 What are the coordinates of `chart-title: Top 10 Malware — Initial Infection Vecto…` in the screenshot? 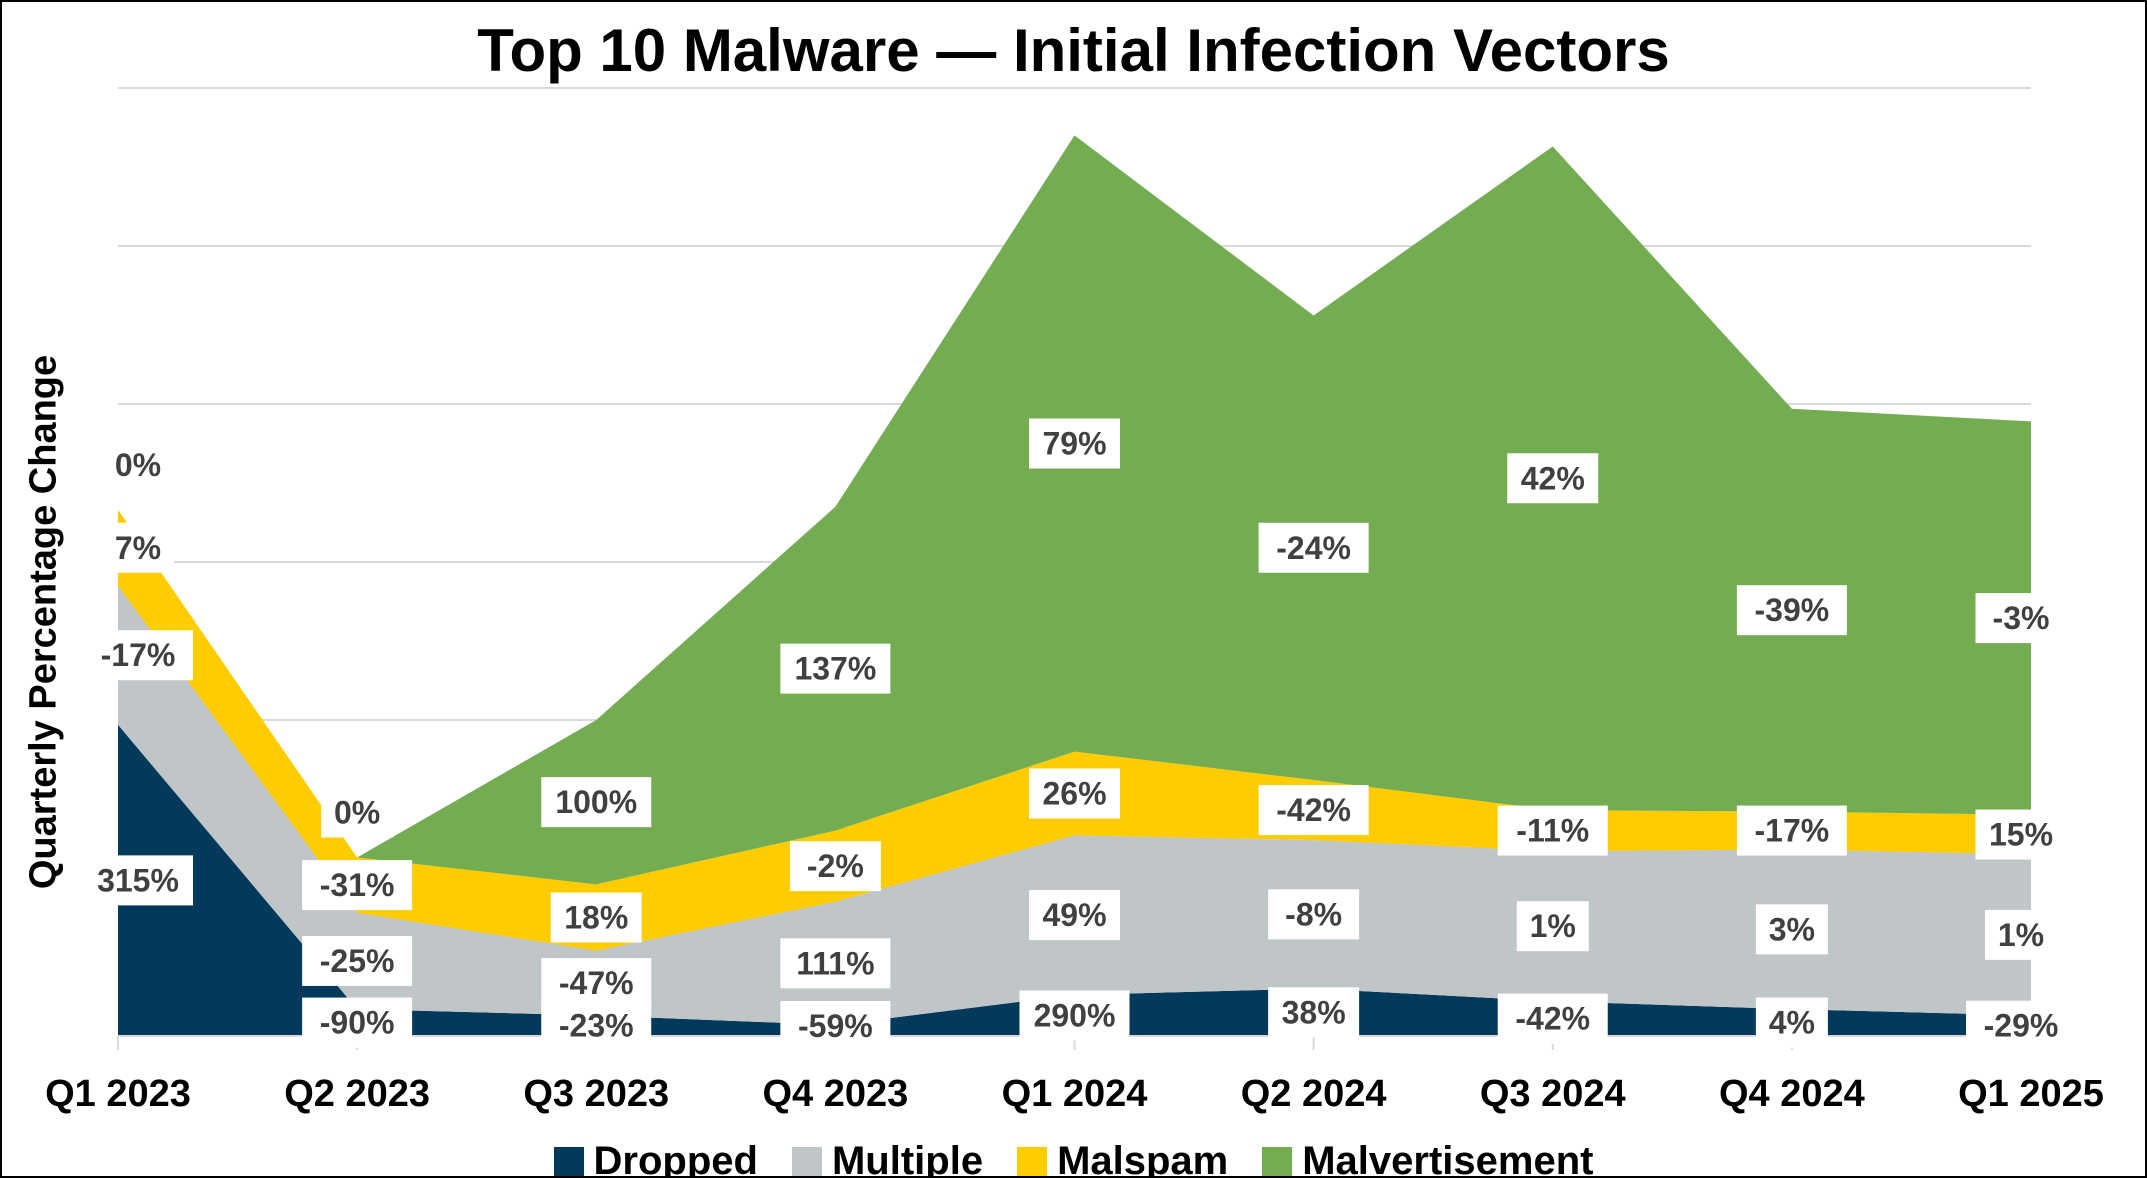 It's located at (1073, 50).